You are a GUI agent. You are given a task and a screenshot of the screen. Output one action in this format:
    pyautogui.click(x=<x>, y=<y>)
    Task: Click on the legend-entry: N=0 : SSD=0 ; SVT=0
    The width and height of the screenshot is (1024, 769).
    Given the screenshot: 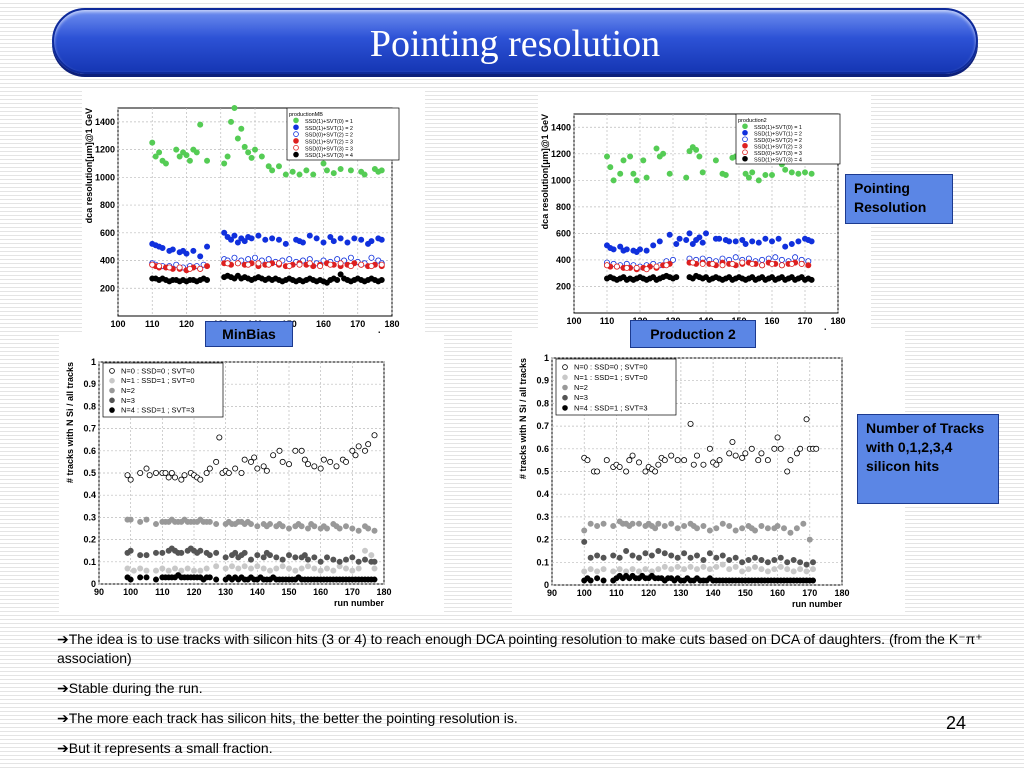 What is the action you would take?
    pyautogui.click(x=158, y=370)
    